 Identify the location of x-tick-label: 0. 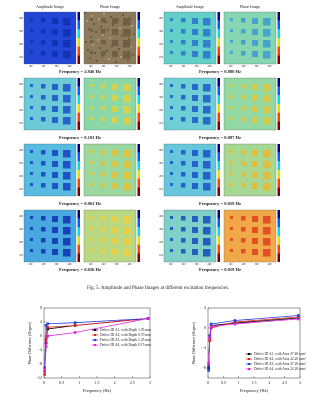
(44, 382).